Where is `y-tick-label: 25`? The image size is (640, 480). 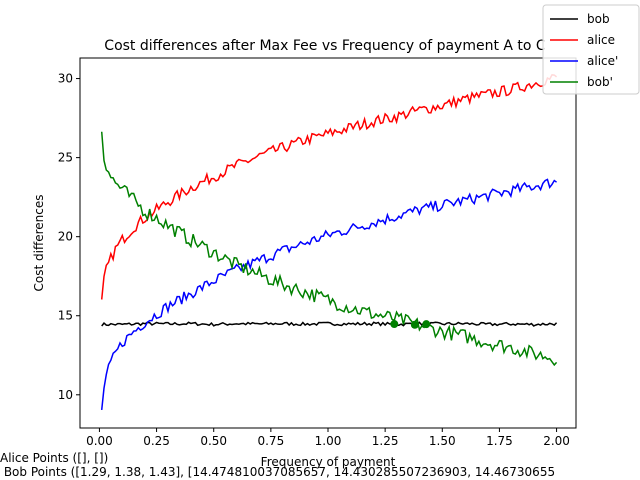
y-tick-label: 25 is located at coordinates (65, 158).